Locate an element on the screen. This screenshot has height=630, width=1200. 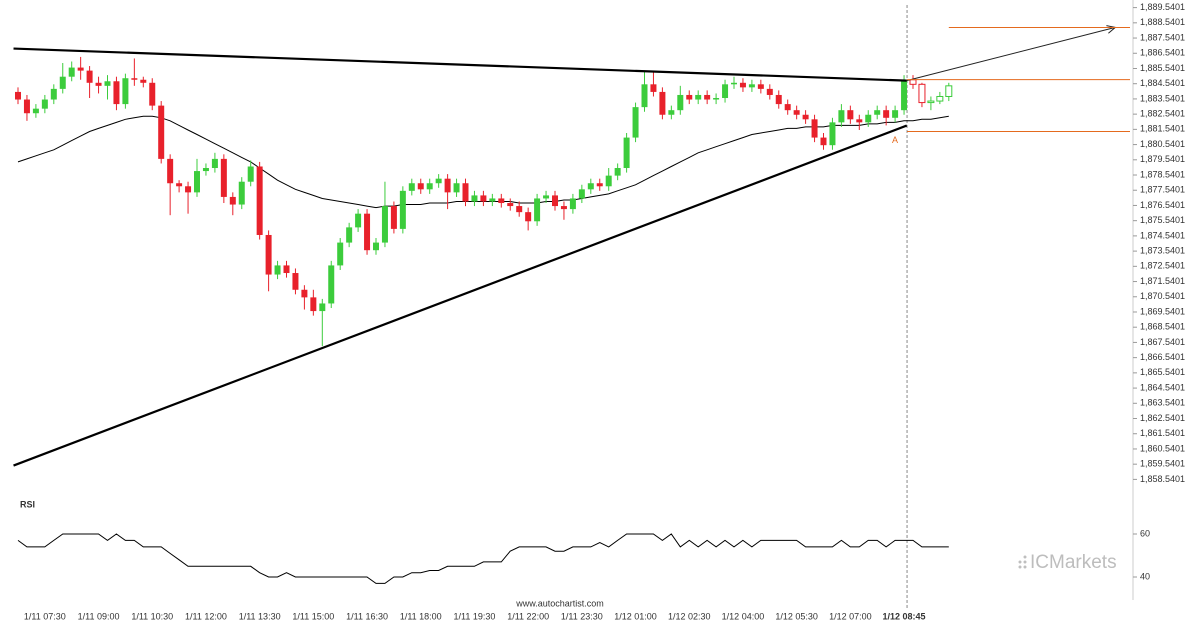
y-tick-label: 1,862.5401 is located at coordinates (1162, 418).